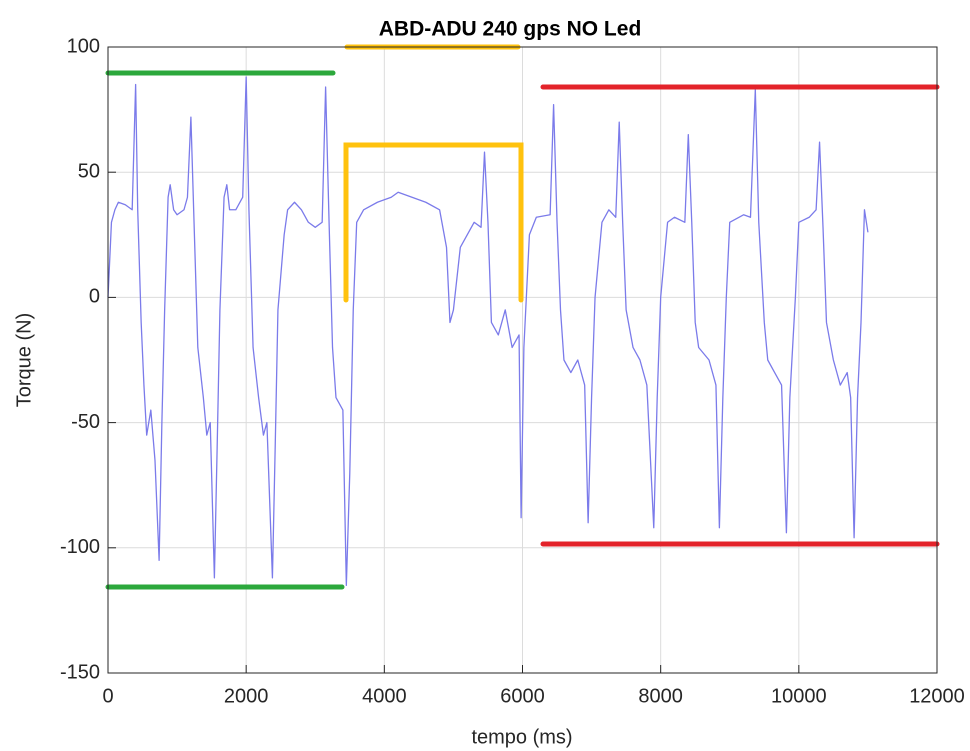  I want to click on y-tick-label: 50, so click(89, 171).